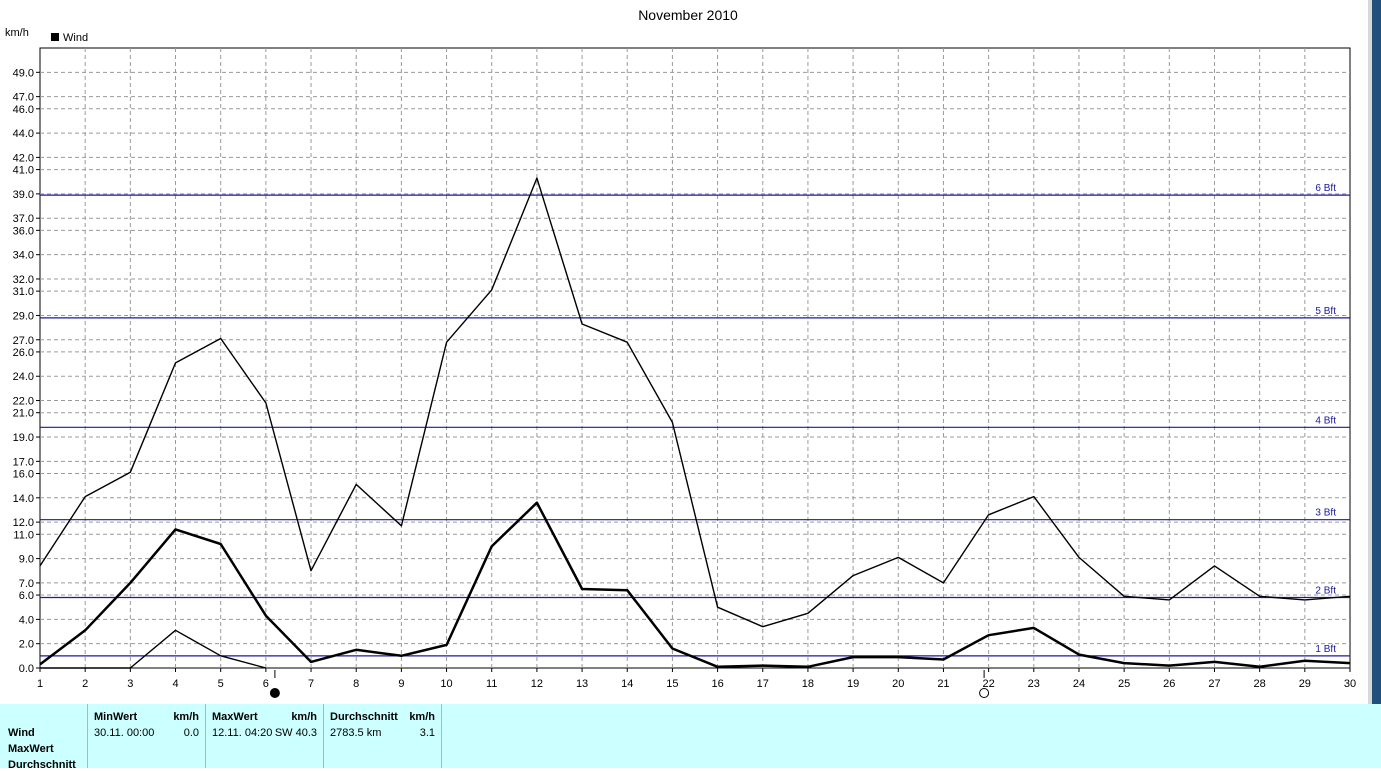 This screenshot has height=771, width=1381. Describe the element at coordinates (688, 15) in the screenshot. I see `chart-title: November 2010` at that location.